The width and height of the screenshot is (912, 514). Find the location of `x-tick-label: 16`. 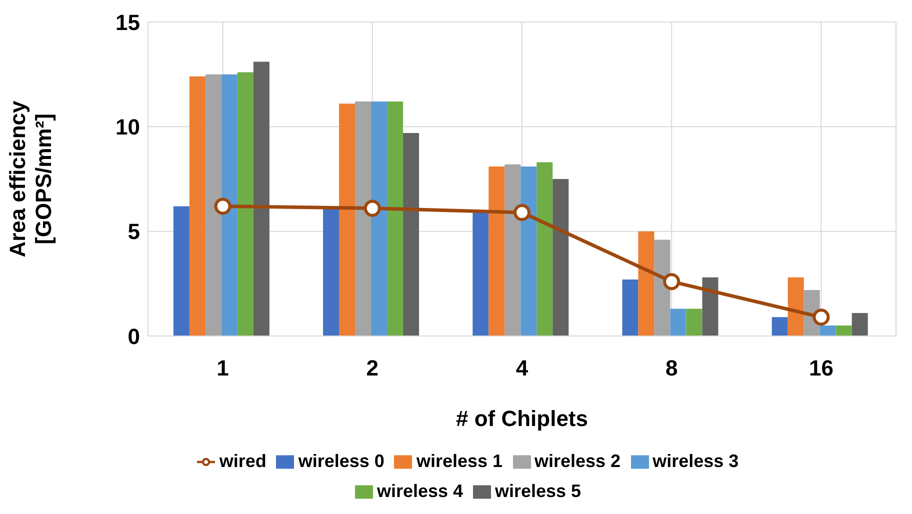

x-tick-label: 16 is located at coordinates (821, 368).